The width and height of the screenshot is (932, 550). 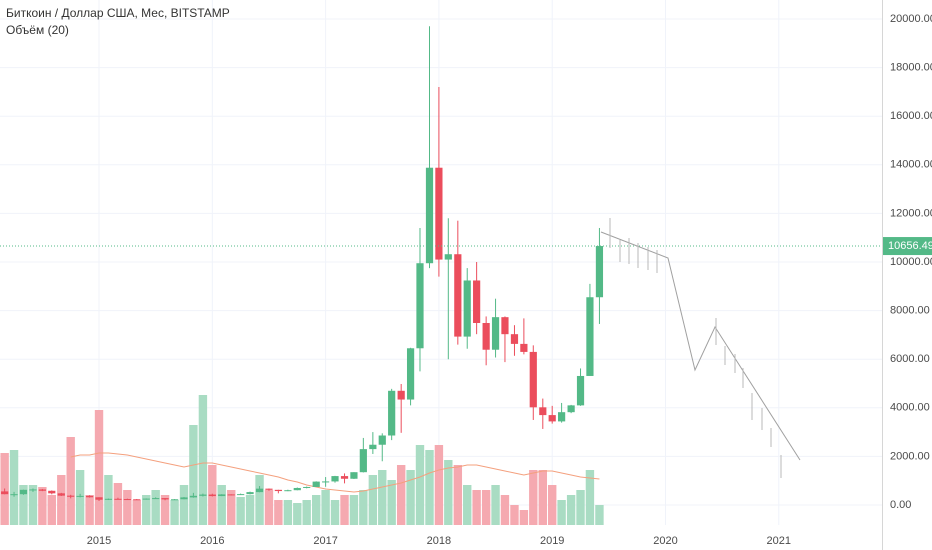 What do you see at coordinates (910, 311) in the screenshot?
I see `y-tick-label: 8000.00` at bounding box center [910, 311].